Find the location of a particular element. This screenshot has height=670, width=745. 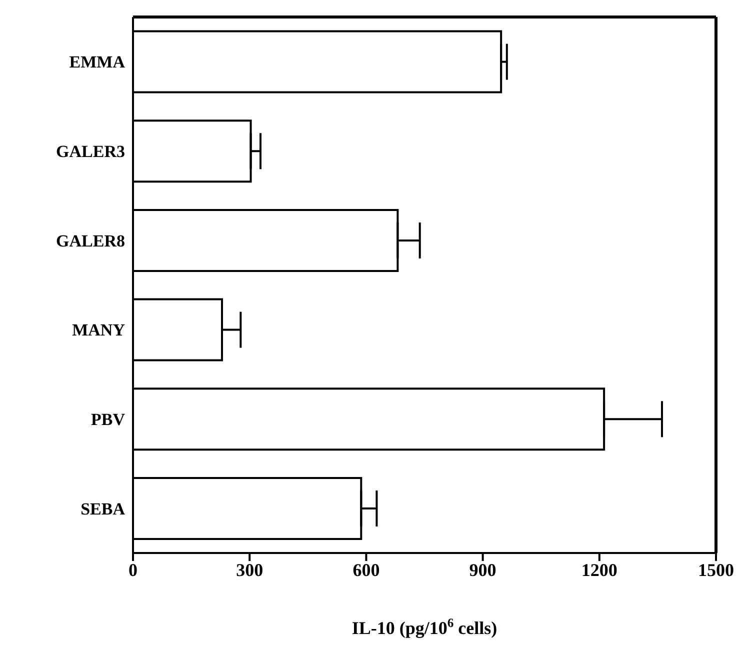

x-tick-label: 900 is located at coordinates (482, 570).